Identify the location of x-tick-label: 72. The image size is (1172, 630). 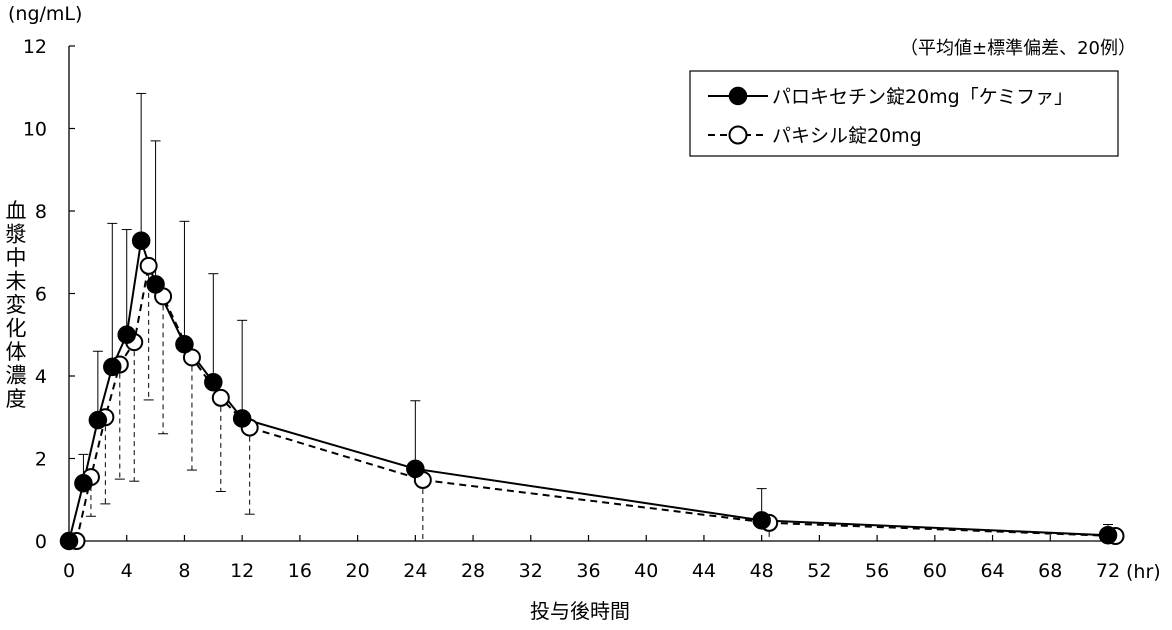
(1108, 571).